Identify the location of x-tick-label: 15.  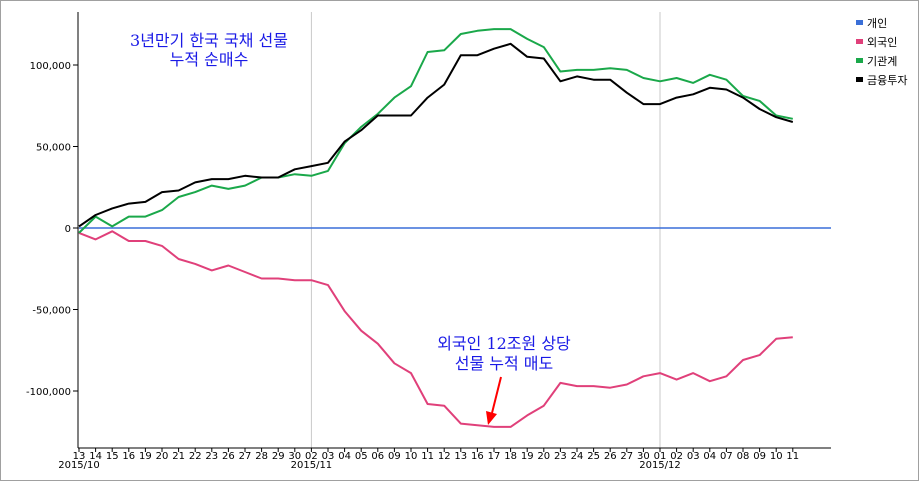
(112, 456).